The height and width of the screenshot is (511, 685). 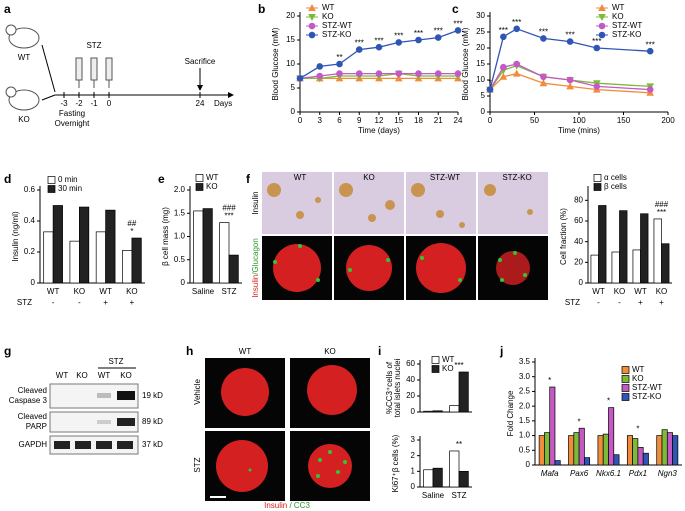 I want to click on y-axis-label: Blood Glucose (mM), so click(x=465, y=63).